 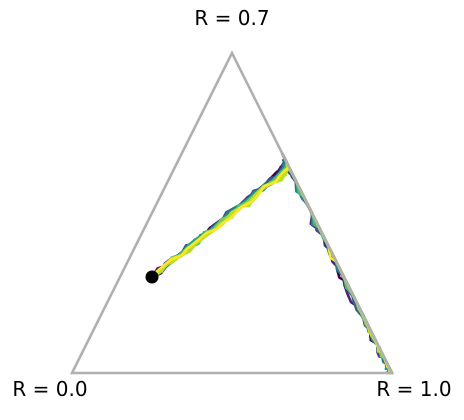 I want to click on vertex-label-top: R = 0.7, so click(x=231, y=18).